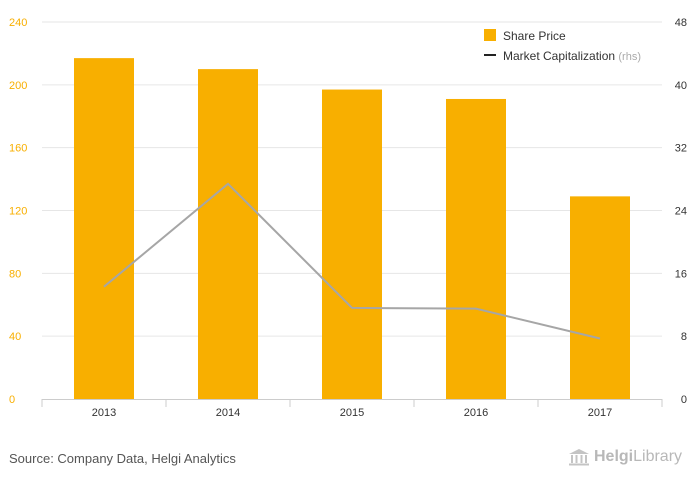 The image size is (700, 483). What do you see at coordinates (490, 35) in the screenshot?
I see `legend-swatch-share-price` at bounding box center [490, 35].